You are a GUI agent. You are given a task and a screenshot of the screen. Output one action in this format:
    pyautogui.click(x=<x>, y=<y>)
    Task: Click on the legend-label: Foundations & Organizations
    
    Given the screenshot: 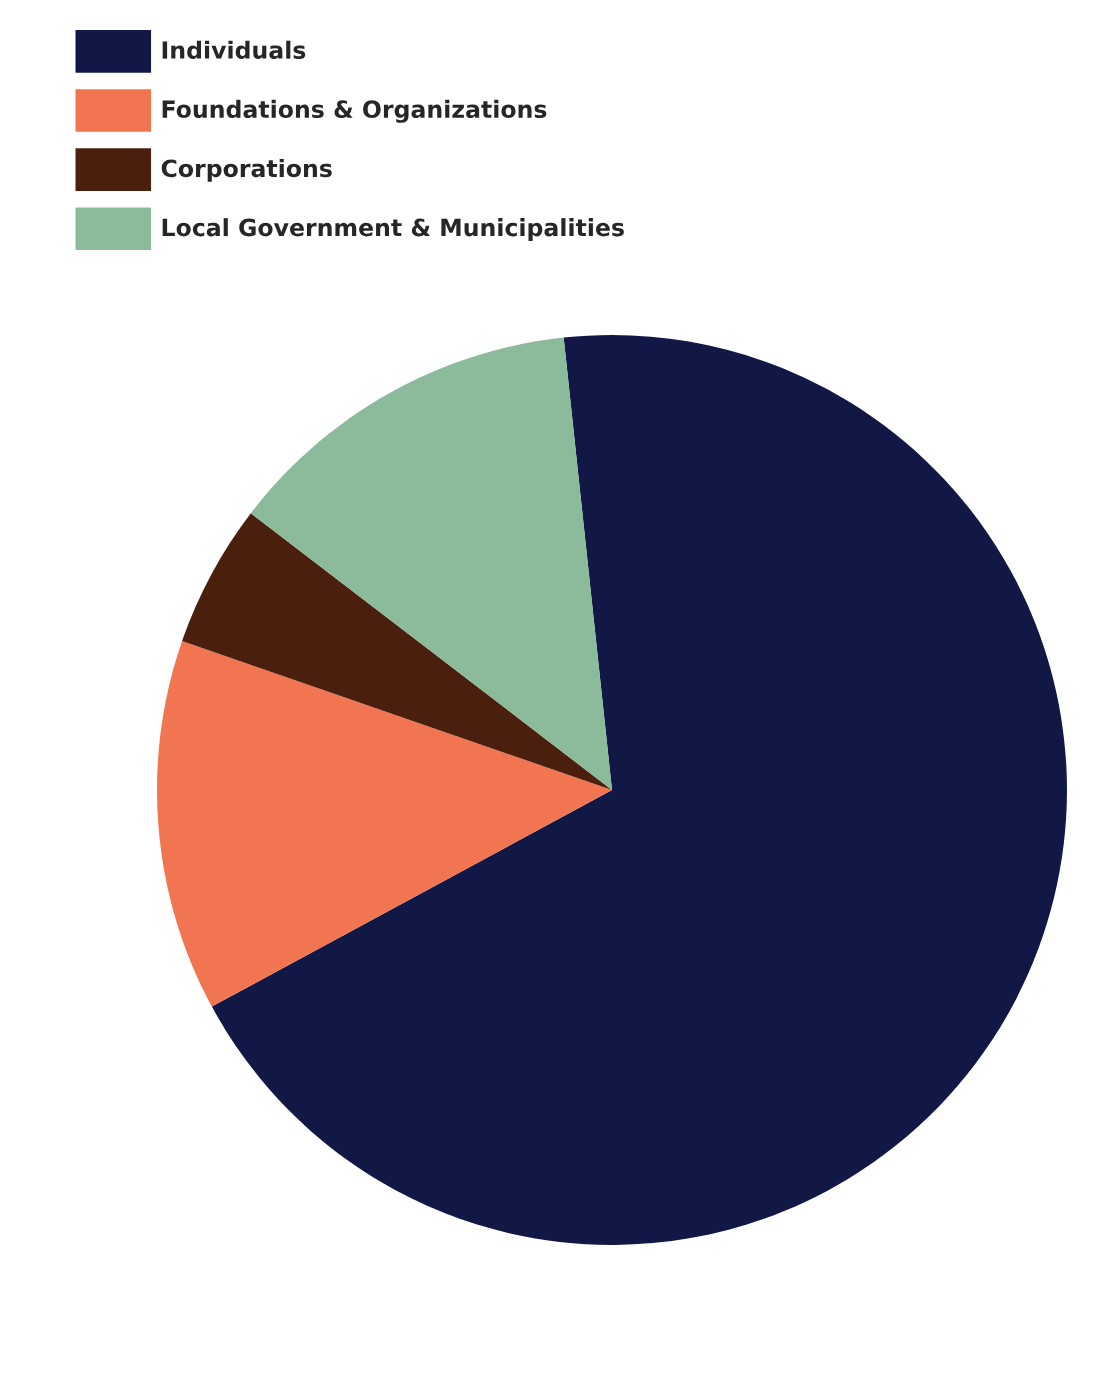 What is the action you would take?
    pyautogui.click(x=354, y=111)
    